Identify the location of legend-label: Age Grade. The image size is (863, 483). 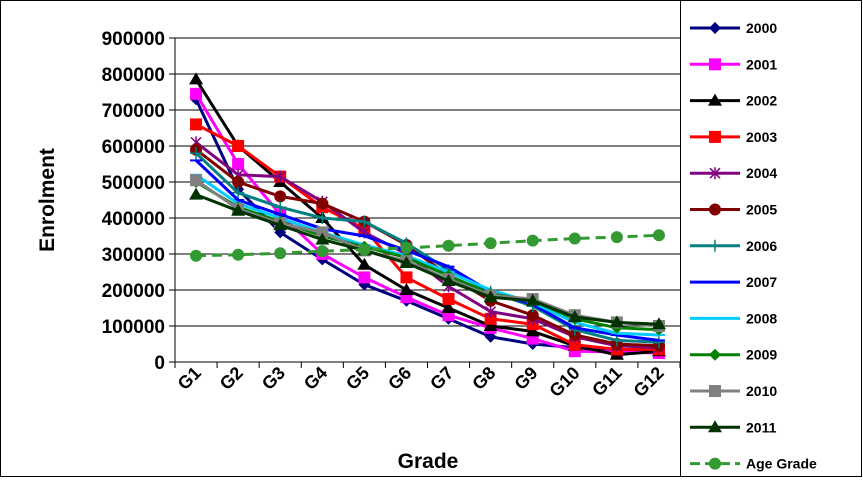
(781, 464).